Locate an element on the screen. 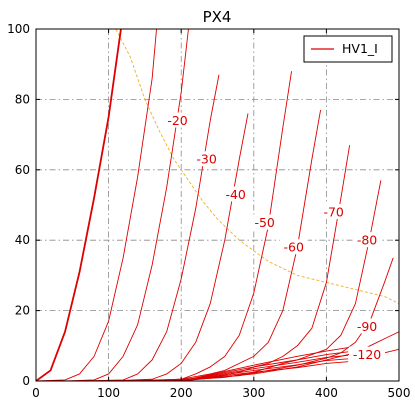  x-tick-label: 400 is located at coordinates (326, 393).